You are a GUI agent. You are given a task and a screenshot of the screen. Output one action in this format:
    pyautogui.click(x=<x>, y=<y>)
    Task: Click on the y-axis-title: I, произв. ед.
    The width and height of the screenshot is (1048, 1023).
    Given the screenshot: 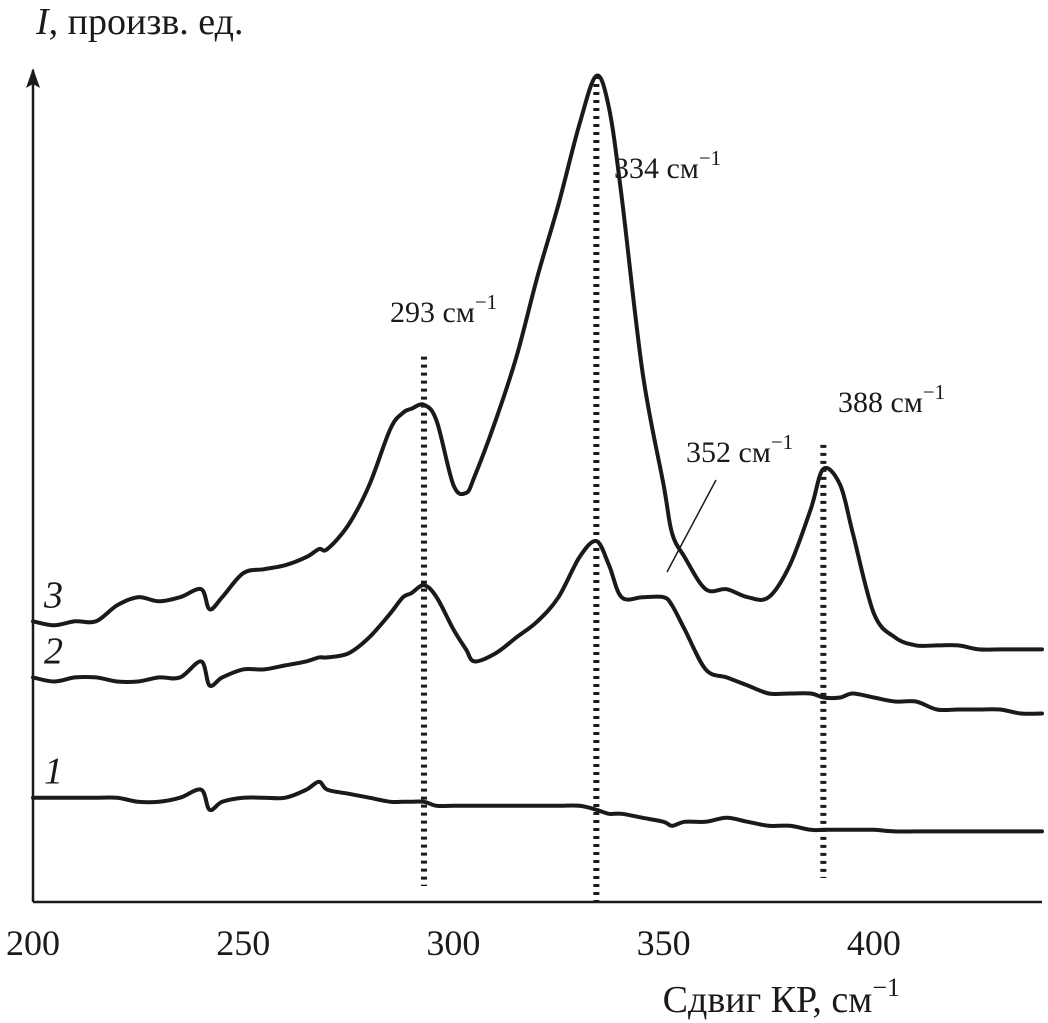 What is the action you would take?
    pyautogui.click(x=139, y=22)
    